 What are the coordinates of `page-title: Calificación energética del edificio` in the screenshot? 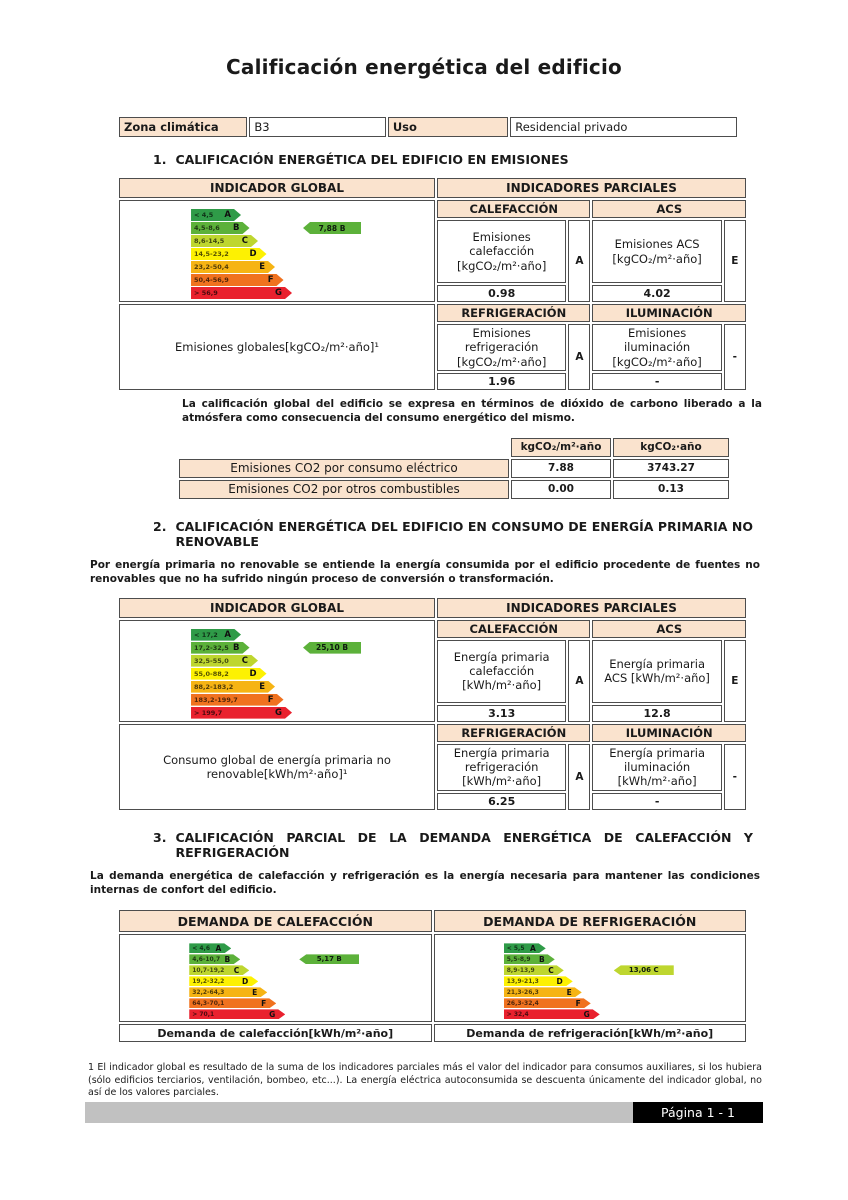 It's located at (424, 67).